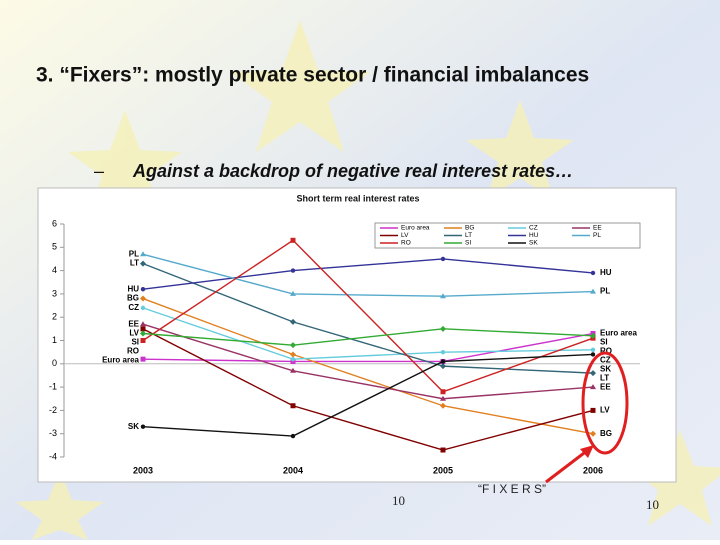 The image size is (720, 545). What do you see at coordinates (53, 410) in the screenshot?
I see `y-tick-label: -2` at bounding box center [53, 410].